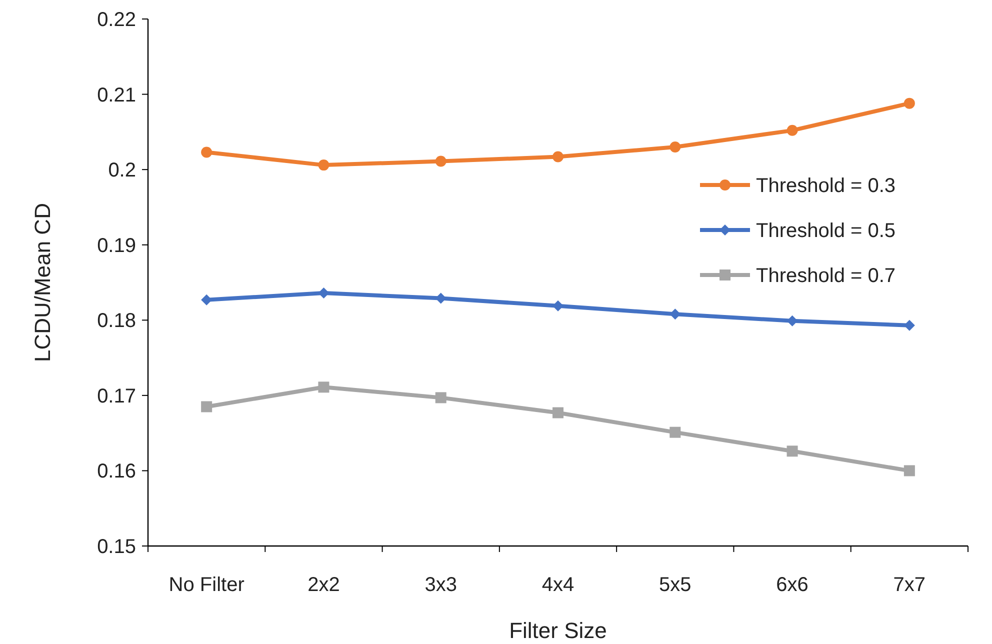  Describe the element at coordinates (116, 20) in the screenshot. I see `y-tick-label: 0.22` at that location.